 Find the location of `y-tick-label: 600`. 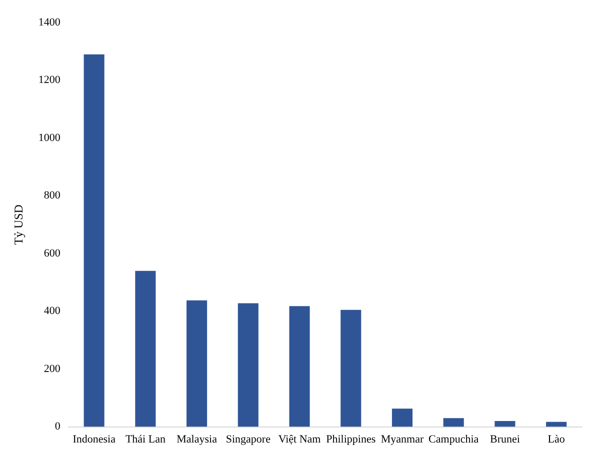

y-tick-label: 600 is located at coordinates (52, 253).